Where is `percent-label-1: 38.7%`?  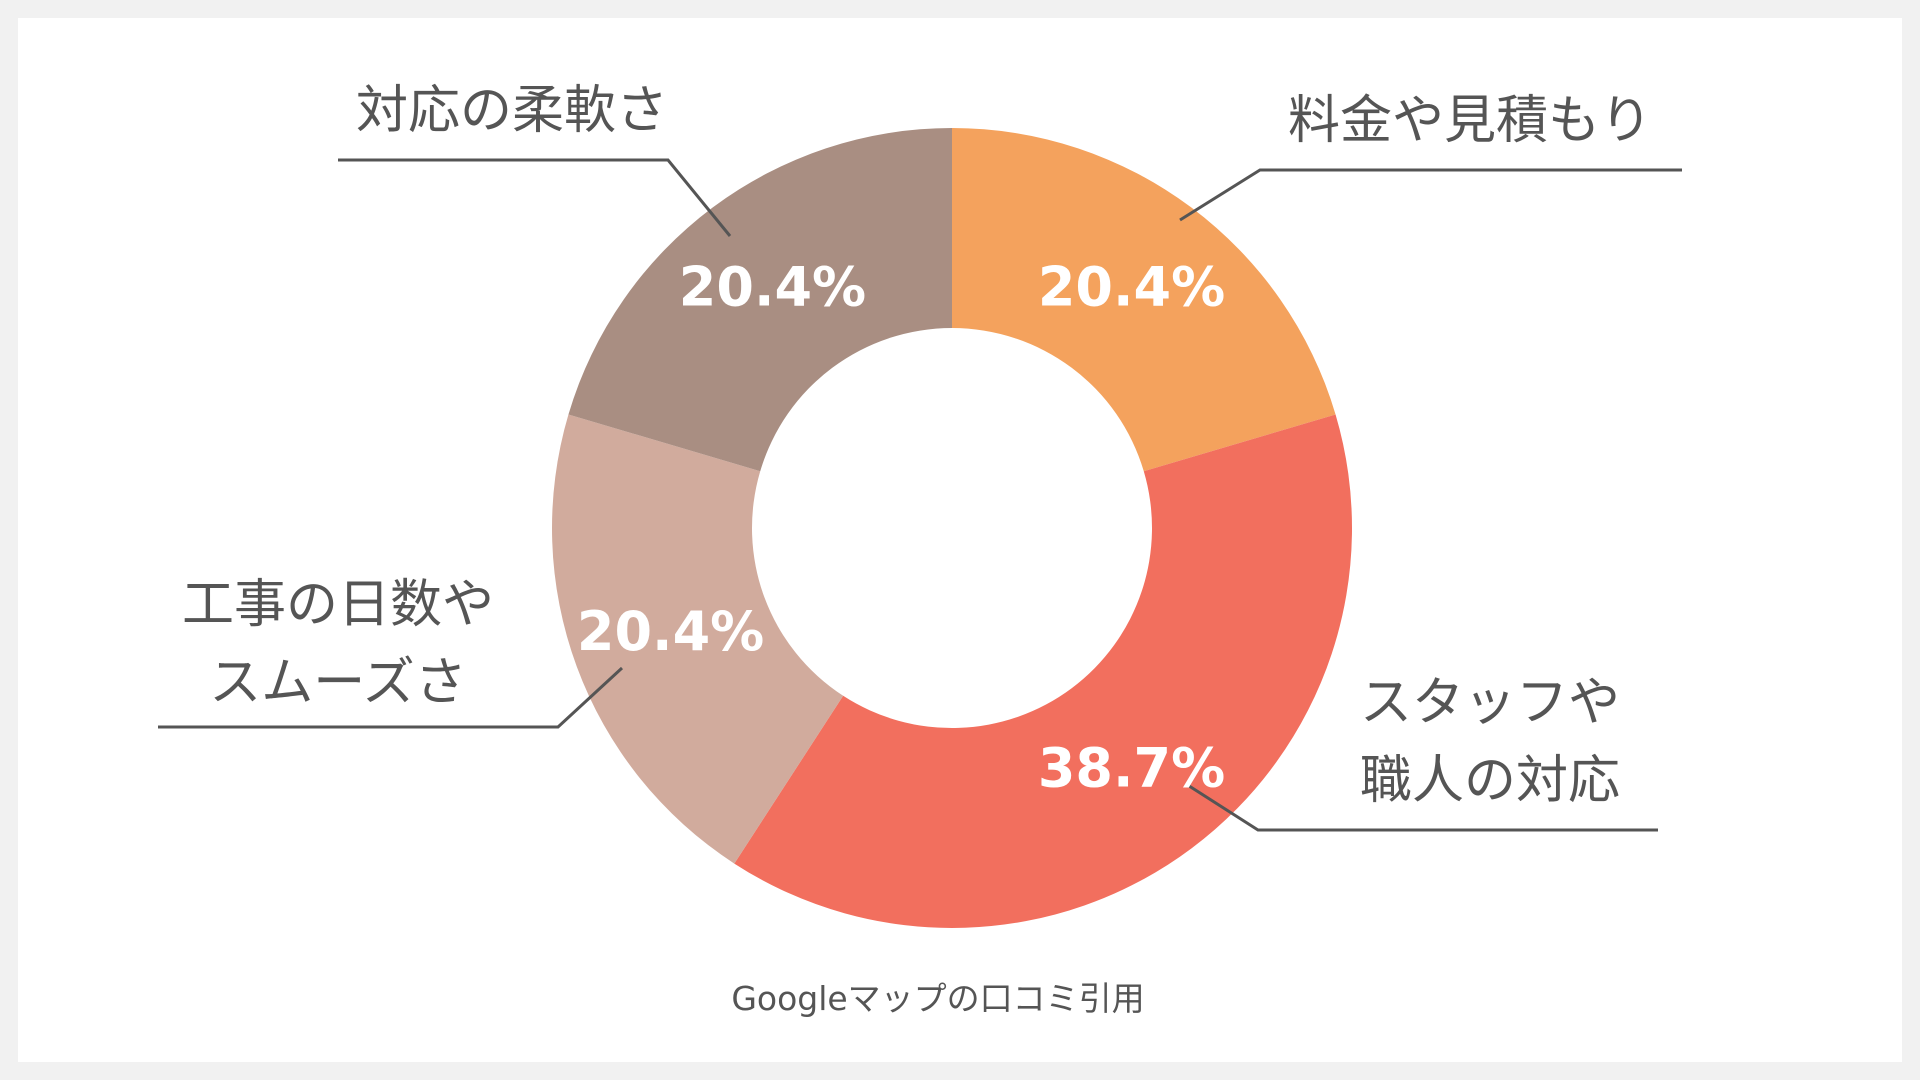 percent-label-1: 38.7% is located at coordinates (1131, 767).